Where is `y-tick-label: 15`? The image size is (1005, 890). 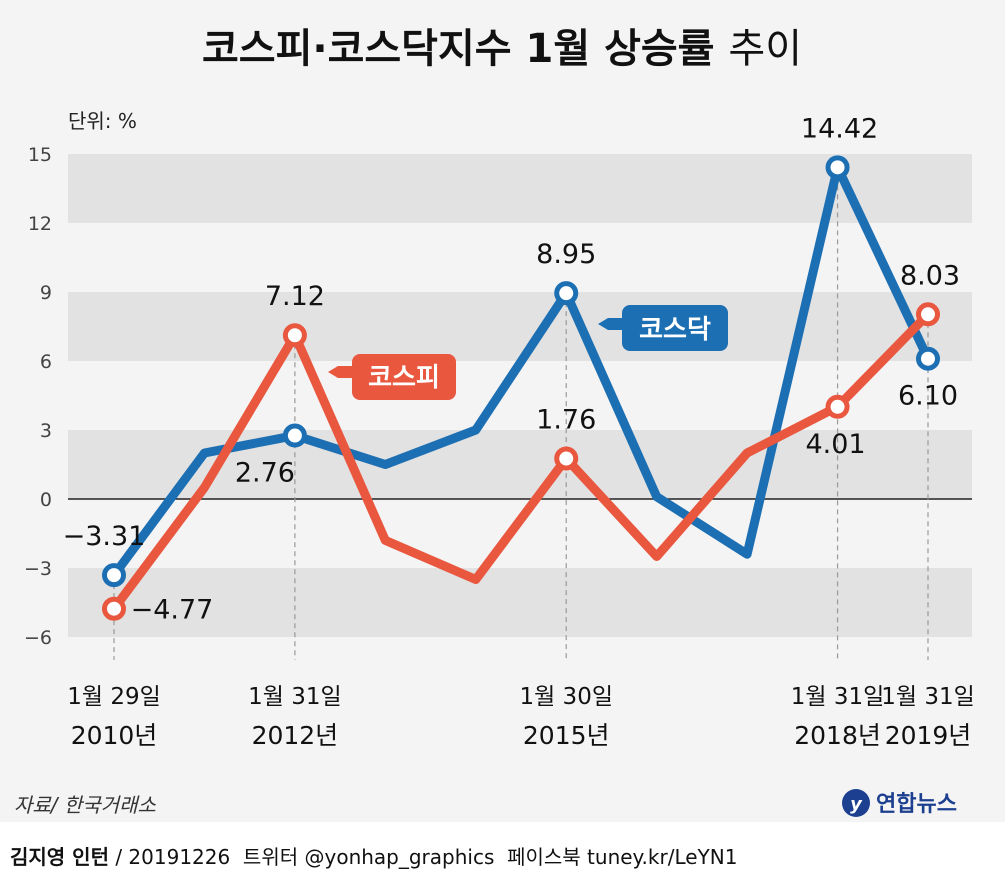 y-tick-label: 15 is located at coordinates (40, 155).